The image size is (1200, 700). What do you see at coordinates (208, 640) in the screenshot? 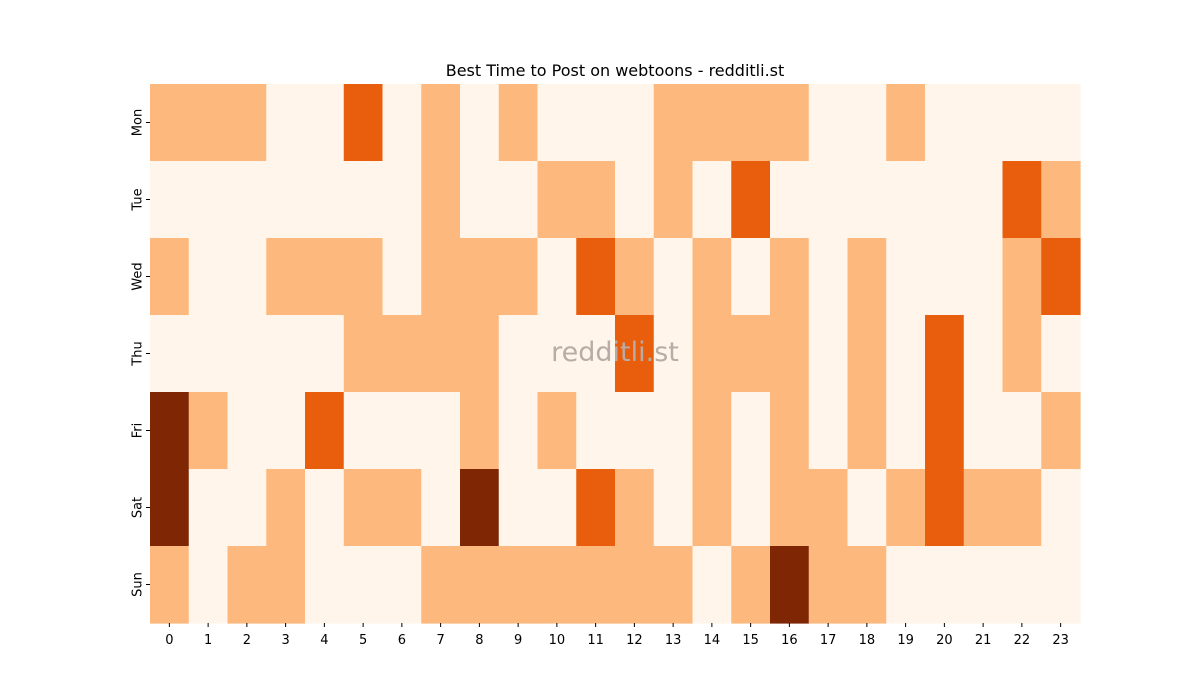
I see `x-tick-label: 1` at bounding box center [208, 640].